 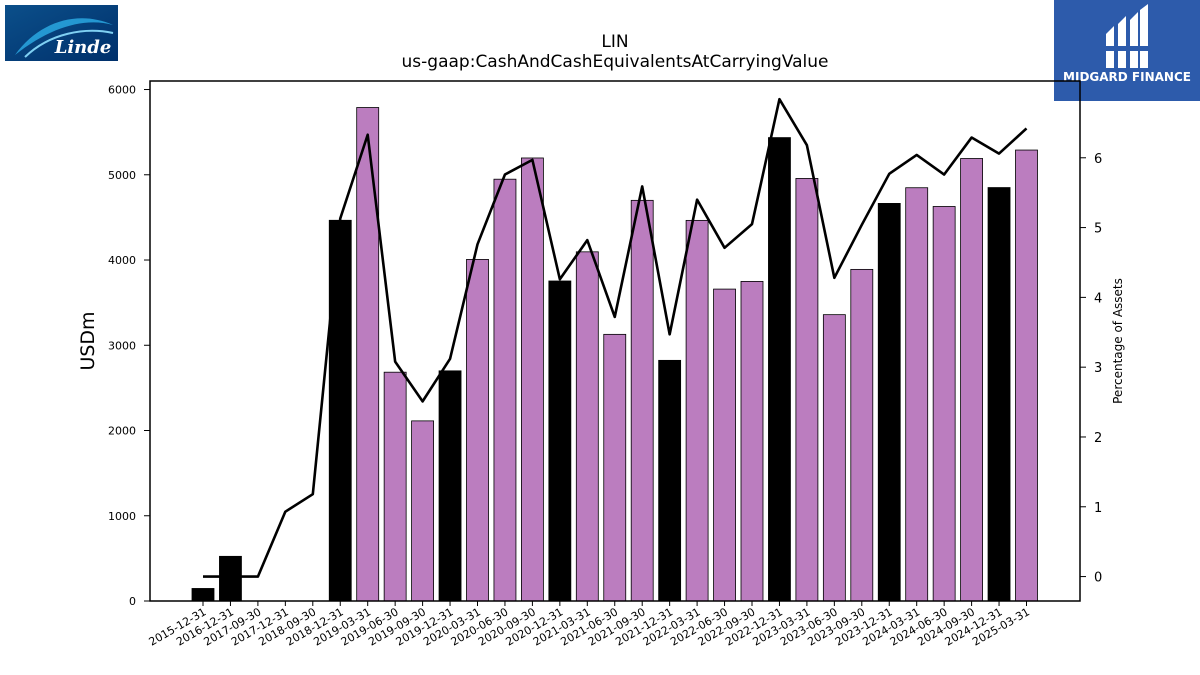 What do you see at coordinates (1098, 159) in the screenshot?
I see `y2-tick-label: 6` at bounding box center [1098, 159].